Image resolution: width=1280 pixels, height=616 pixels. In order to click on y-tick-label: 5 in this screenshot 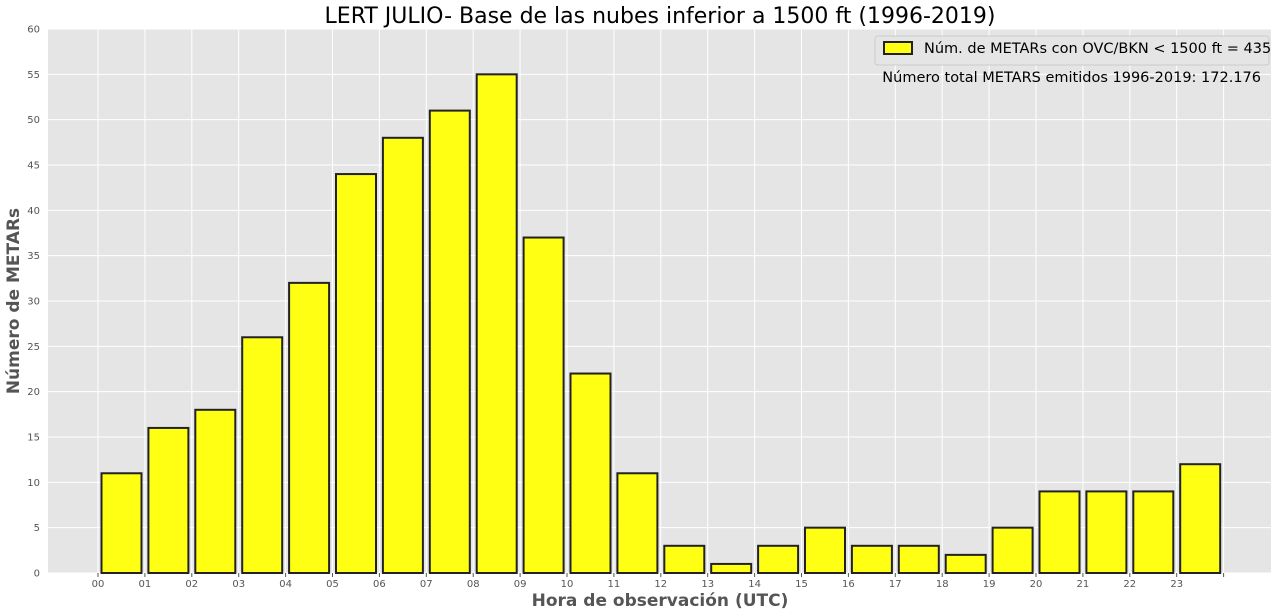, I will do `click(37, 528)`.